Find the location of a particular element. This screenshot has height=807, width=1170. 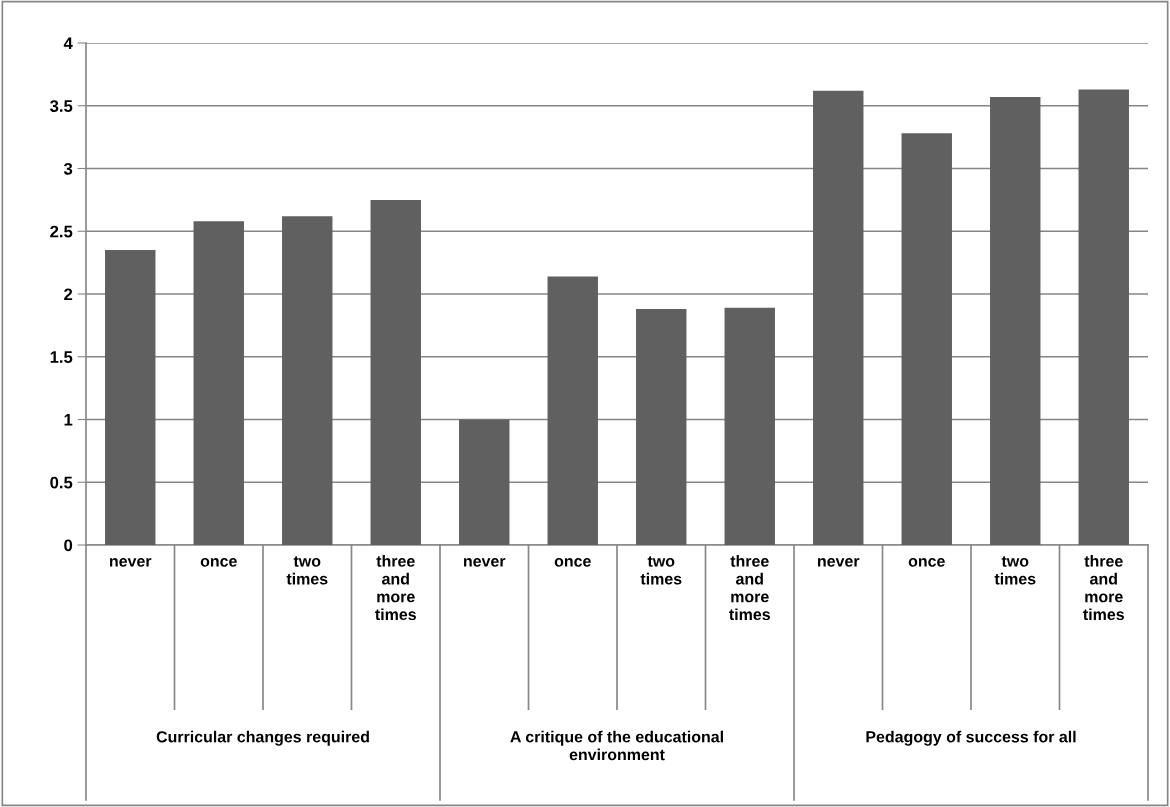

text: A critique of the educational environment is located at coordinates (616, 745).